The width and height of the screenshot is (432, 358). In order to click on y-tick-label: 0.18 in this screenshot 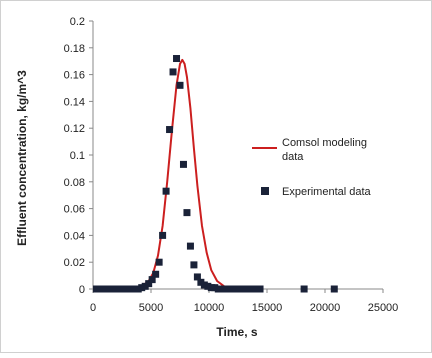, I will do `click(74, 49)`.